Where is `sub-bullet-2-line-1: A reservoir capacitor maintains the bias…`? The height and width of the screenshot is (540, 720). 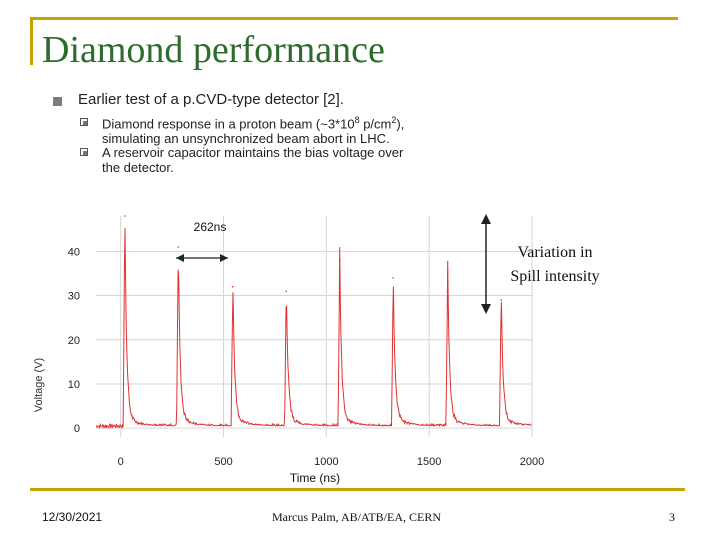 sub-bullet-2-line-1: A reservoir capacitor maintains the bias… is located at coordinates (253, 152).